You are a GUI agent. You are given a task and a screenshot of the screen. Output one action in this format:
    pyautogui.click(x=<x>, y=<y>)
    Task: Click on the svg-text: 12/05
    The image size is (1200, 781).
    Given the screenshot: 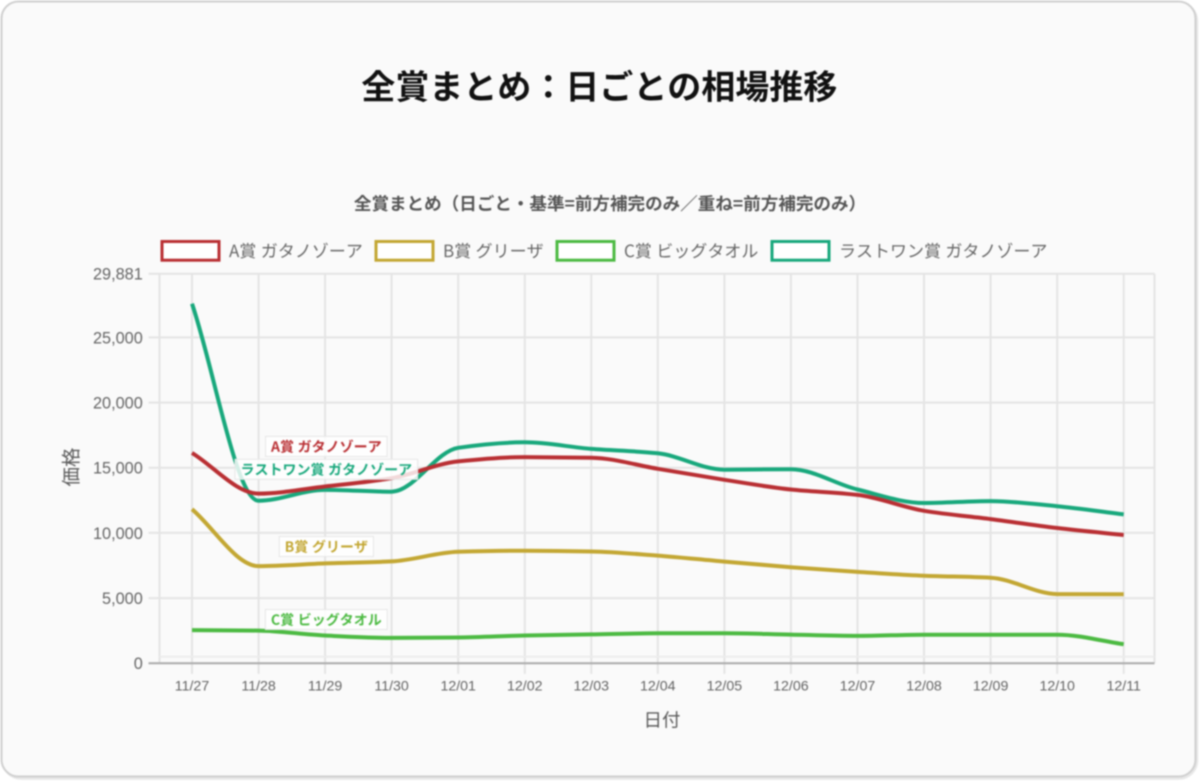 What is the action you would take?
    pyautogui.click(x=725, y=687)
    